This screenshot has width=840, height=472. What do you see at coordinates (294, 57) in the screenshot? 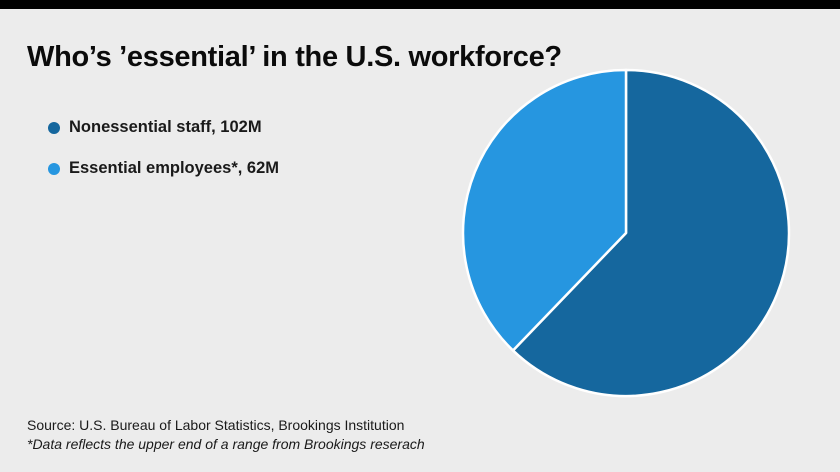
I see `page-title: Who’s ’essential’ in the U.S. workforce?` at bounding box center [294, 57].